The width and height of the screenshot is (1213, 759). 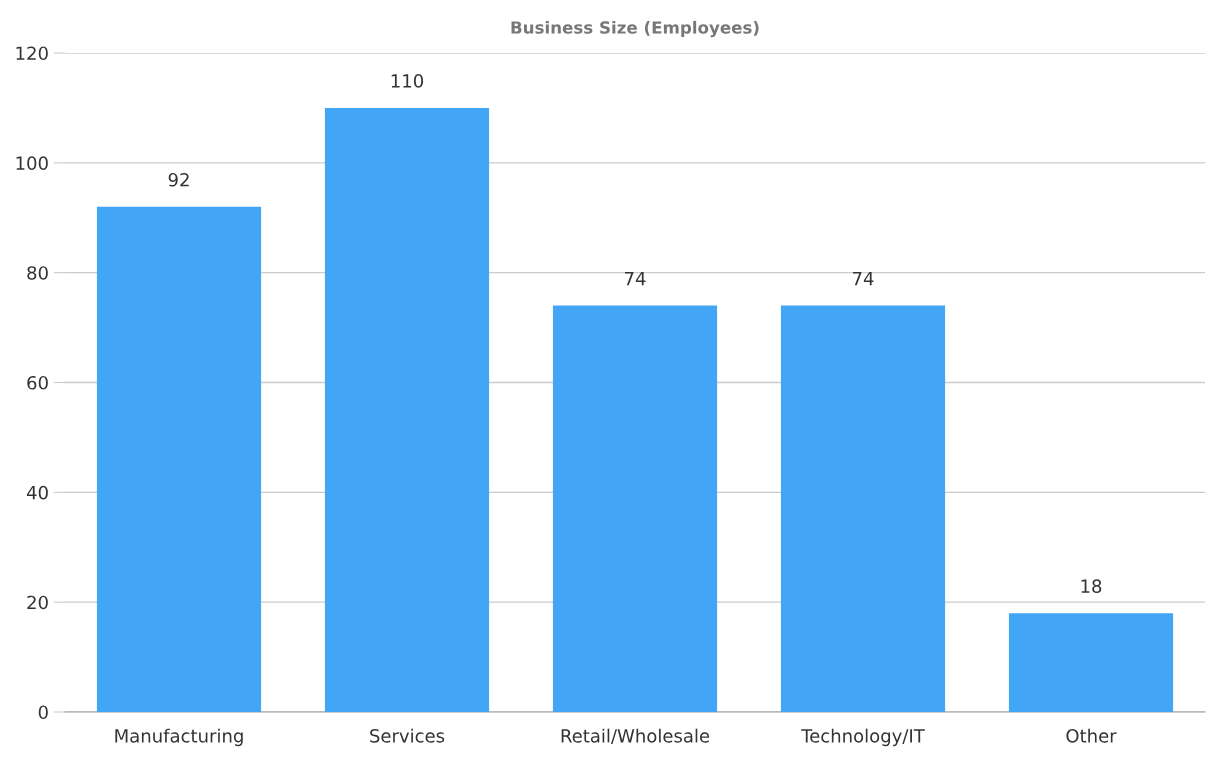 I want to click on y-tick-label: 100, so click(x=32, y=163).